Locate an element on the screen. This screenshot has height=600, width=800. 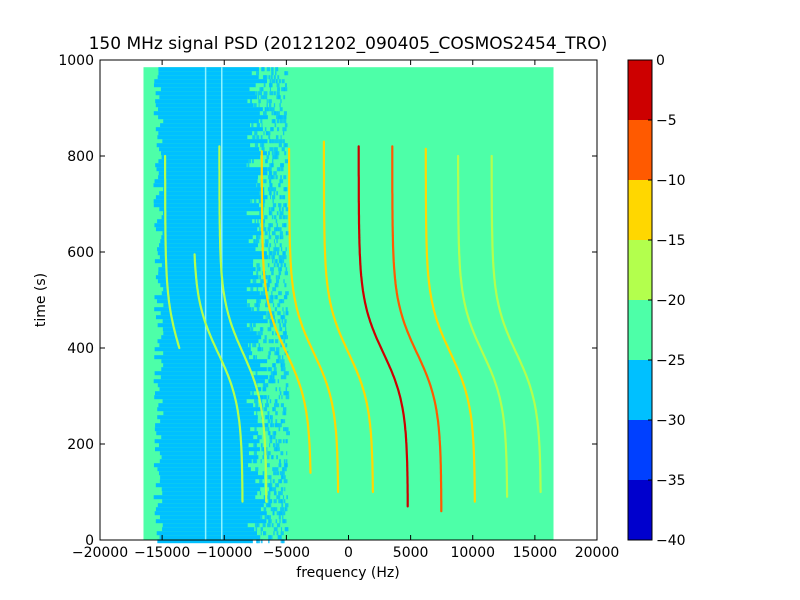
y-axis-label: time (s) is located at coordinates (41, 300).